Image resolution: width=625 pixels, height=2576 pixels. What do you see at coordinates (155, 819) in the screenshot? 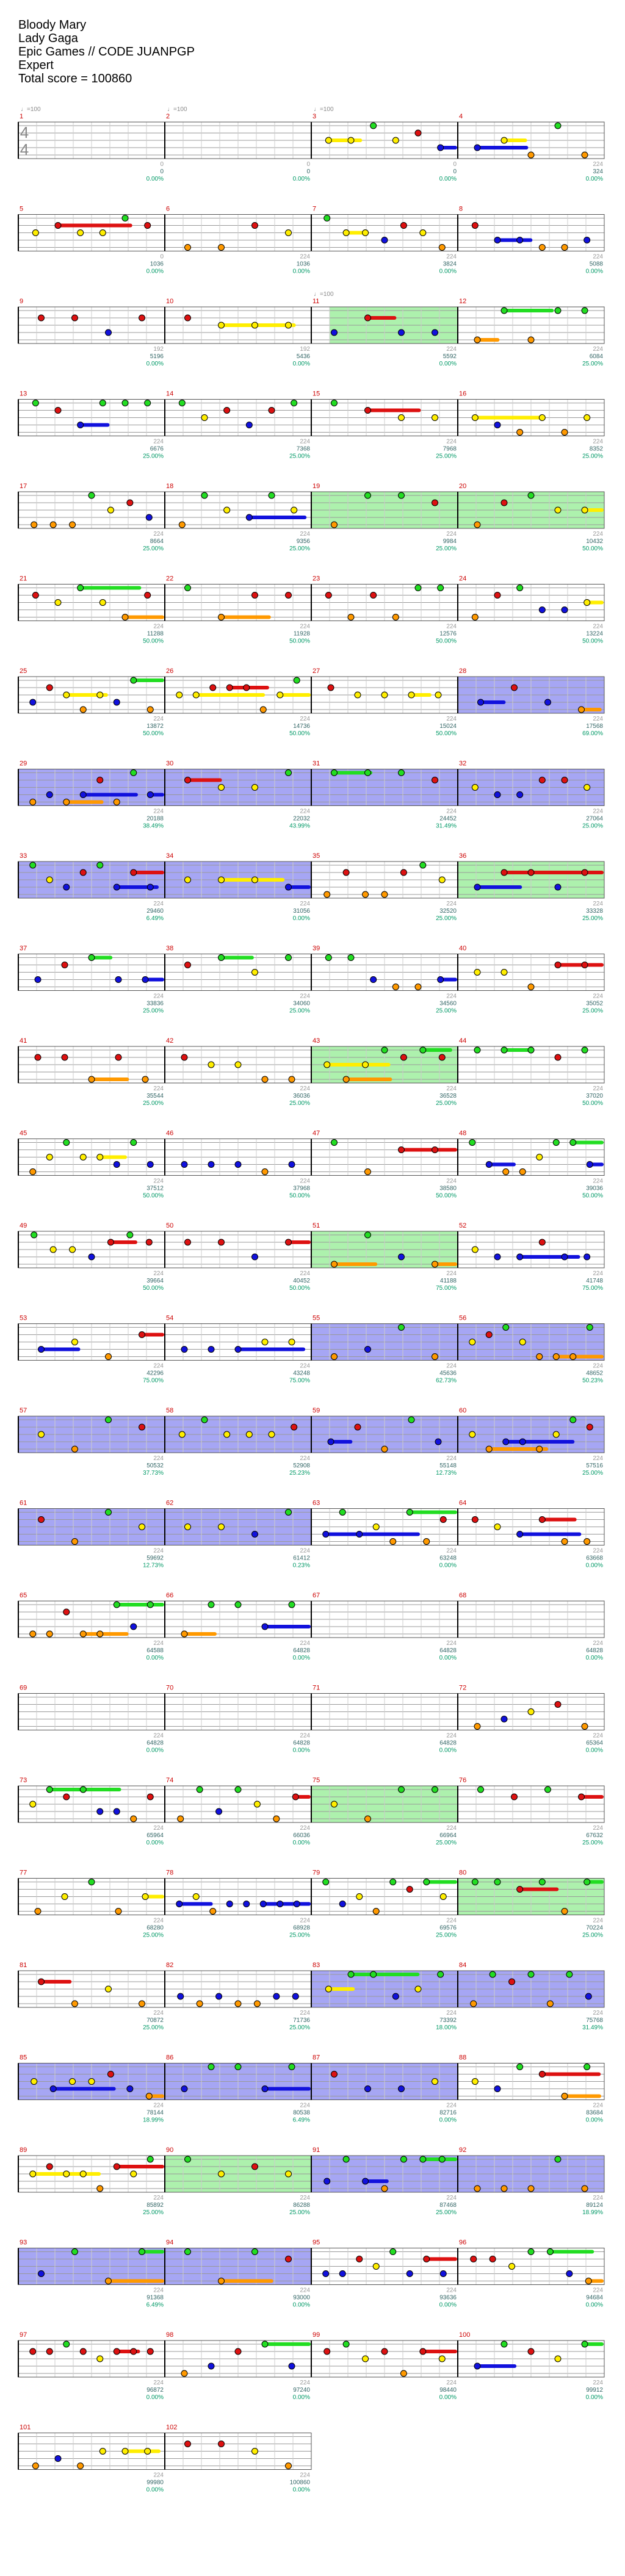
I see `measure-score: 20188` at bounding box center [155, 819].